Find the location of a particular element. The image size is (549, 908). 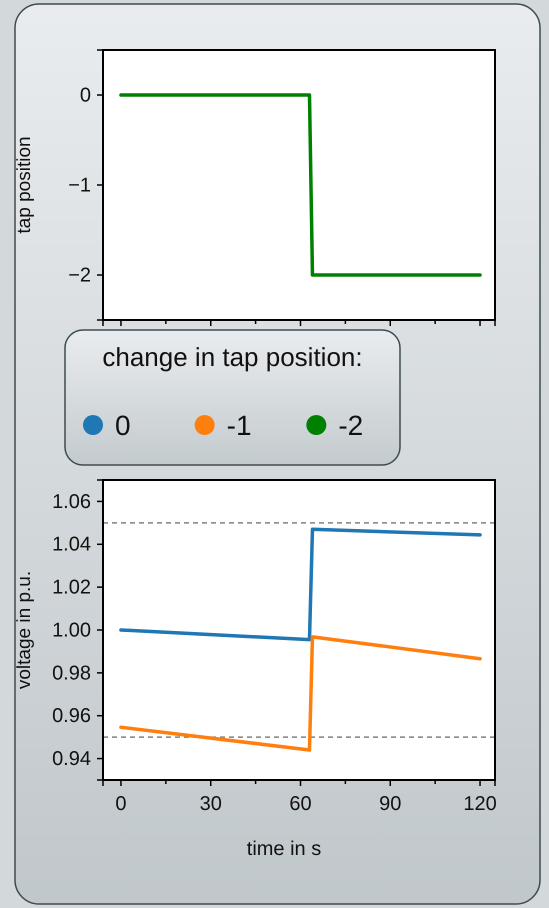

y-tick-label: 0.94 is located at coordinates (71, 759).